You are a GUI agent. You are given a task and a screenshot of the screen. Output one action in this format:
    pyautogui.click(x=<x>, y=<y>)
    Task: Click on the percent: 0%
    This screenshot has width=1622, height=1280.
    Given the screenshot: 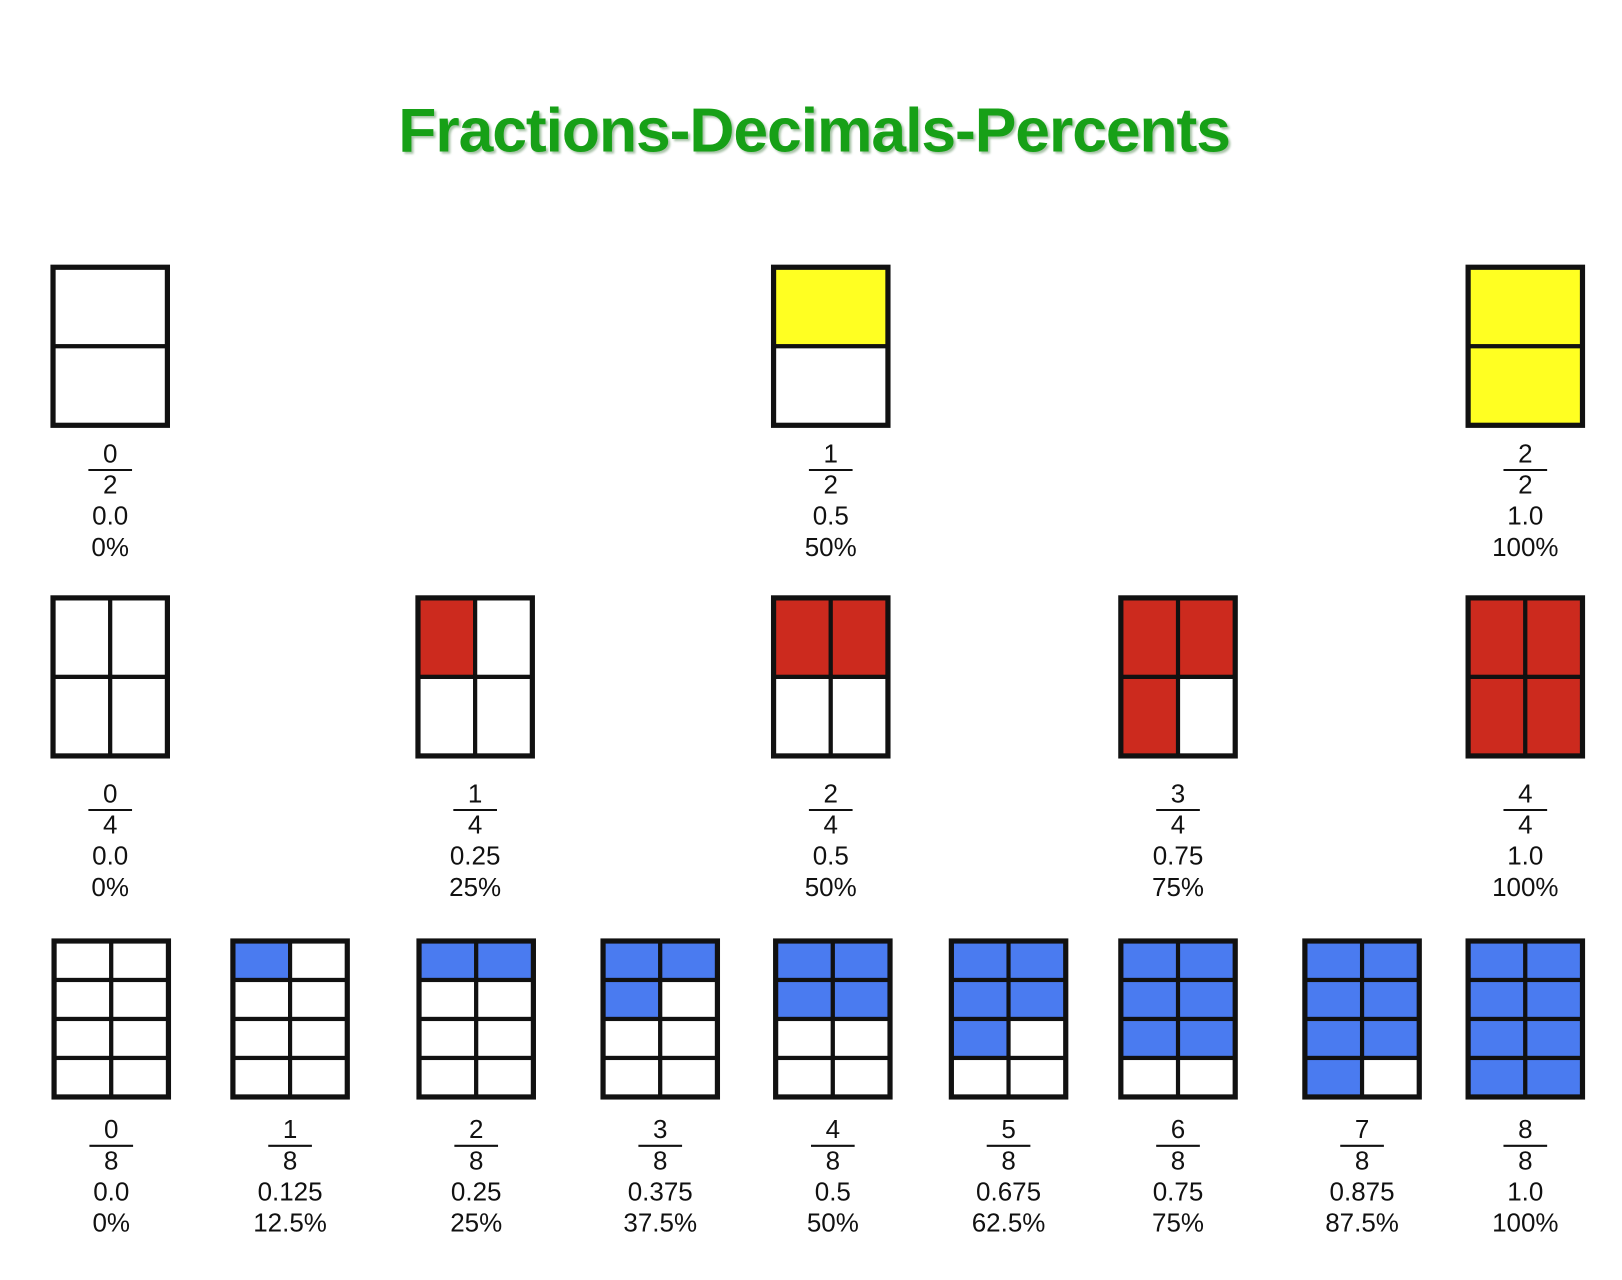 What is the action you would take?
    pyautogui.click(x=111, y=1223)
    